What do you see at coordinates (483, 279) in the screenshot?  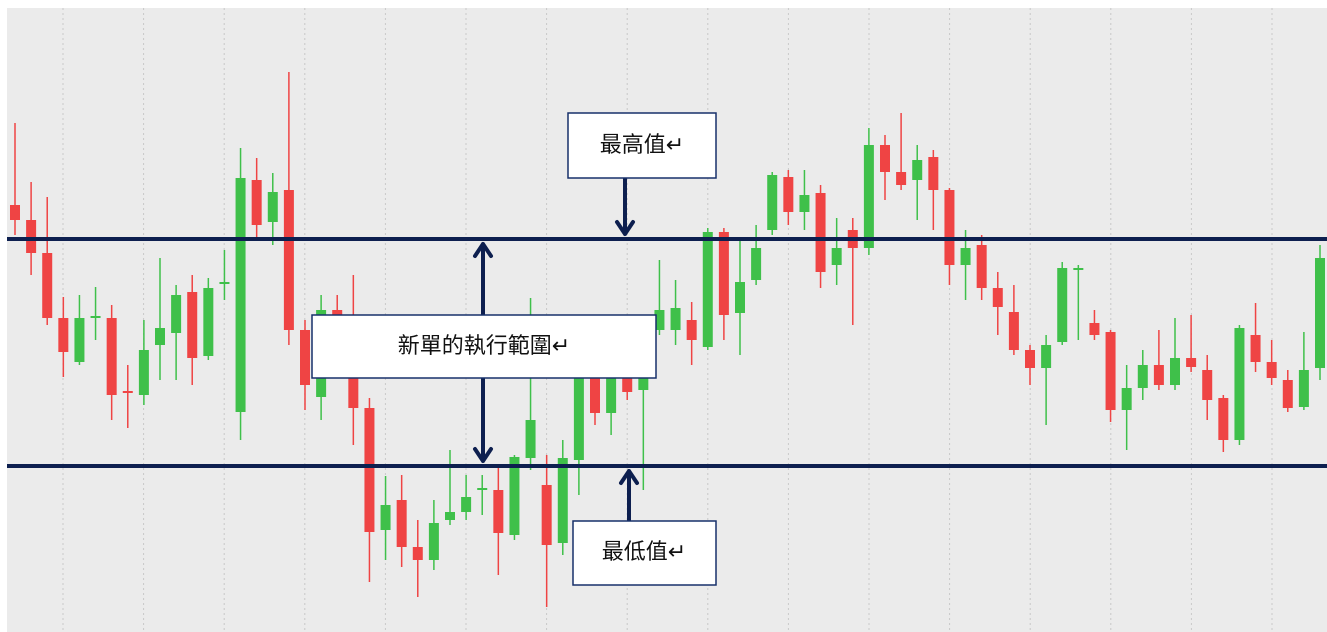 I see `range-arrow-up` at bounding box center [483, 279].